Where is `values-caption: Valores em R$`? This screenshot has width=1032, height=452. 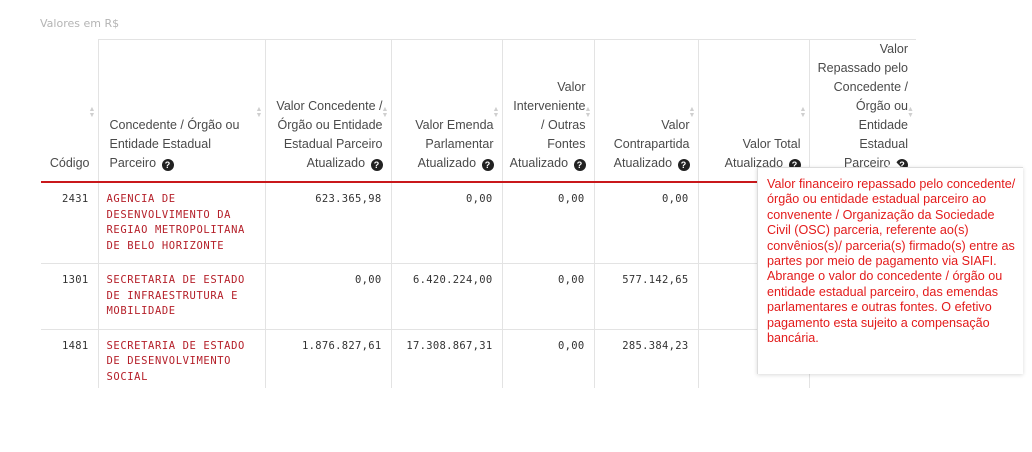 values-caption: Valores em R$ is located at coordinates (80, 23).